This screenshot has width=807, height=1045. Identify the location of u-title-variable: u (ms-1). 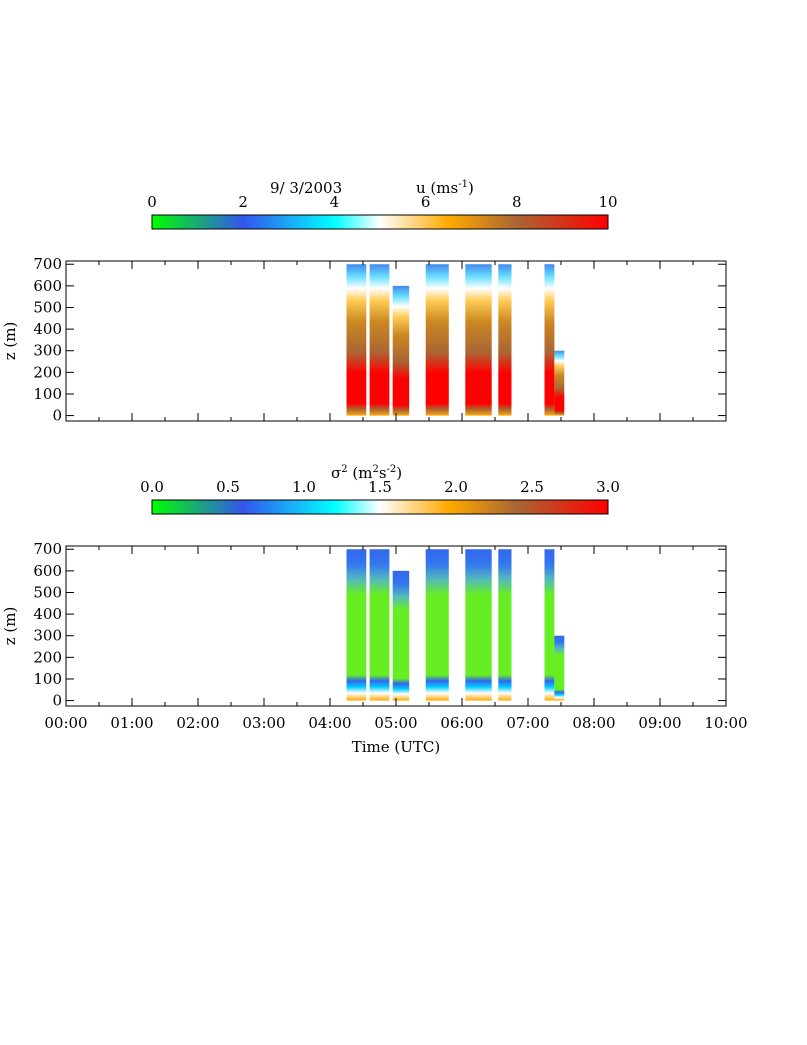
(445, 188).